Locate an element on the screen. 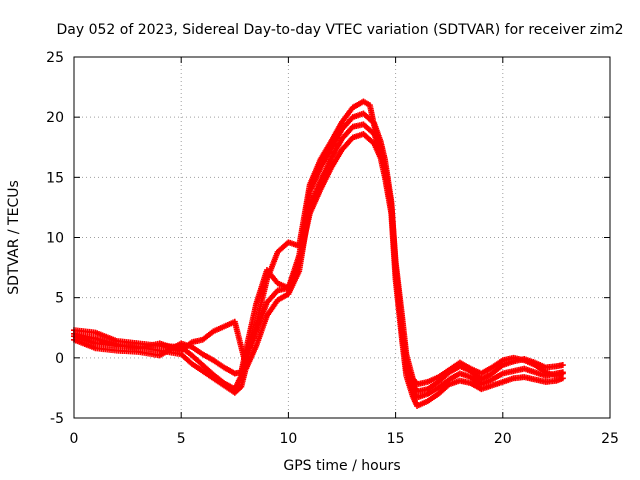 The height and width of the screenshot is (480, 640). x-axis-label: GPS time / hours is located at coordinates (341, 466).